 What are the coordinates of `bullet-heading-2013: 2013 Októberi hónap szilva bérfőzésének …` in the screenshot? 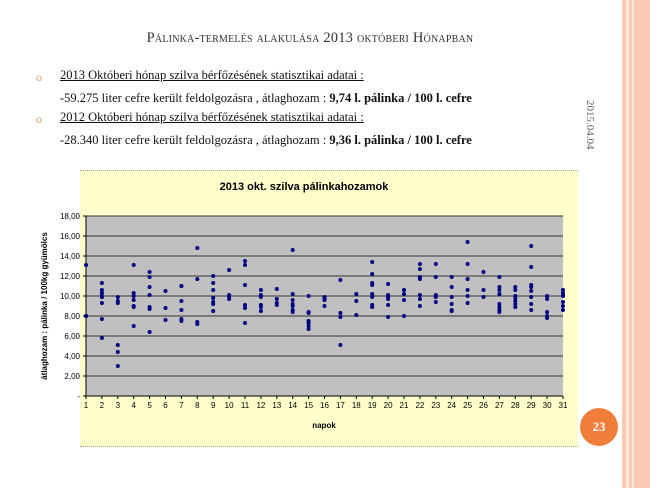 It's located at (212, 75).